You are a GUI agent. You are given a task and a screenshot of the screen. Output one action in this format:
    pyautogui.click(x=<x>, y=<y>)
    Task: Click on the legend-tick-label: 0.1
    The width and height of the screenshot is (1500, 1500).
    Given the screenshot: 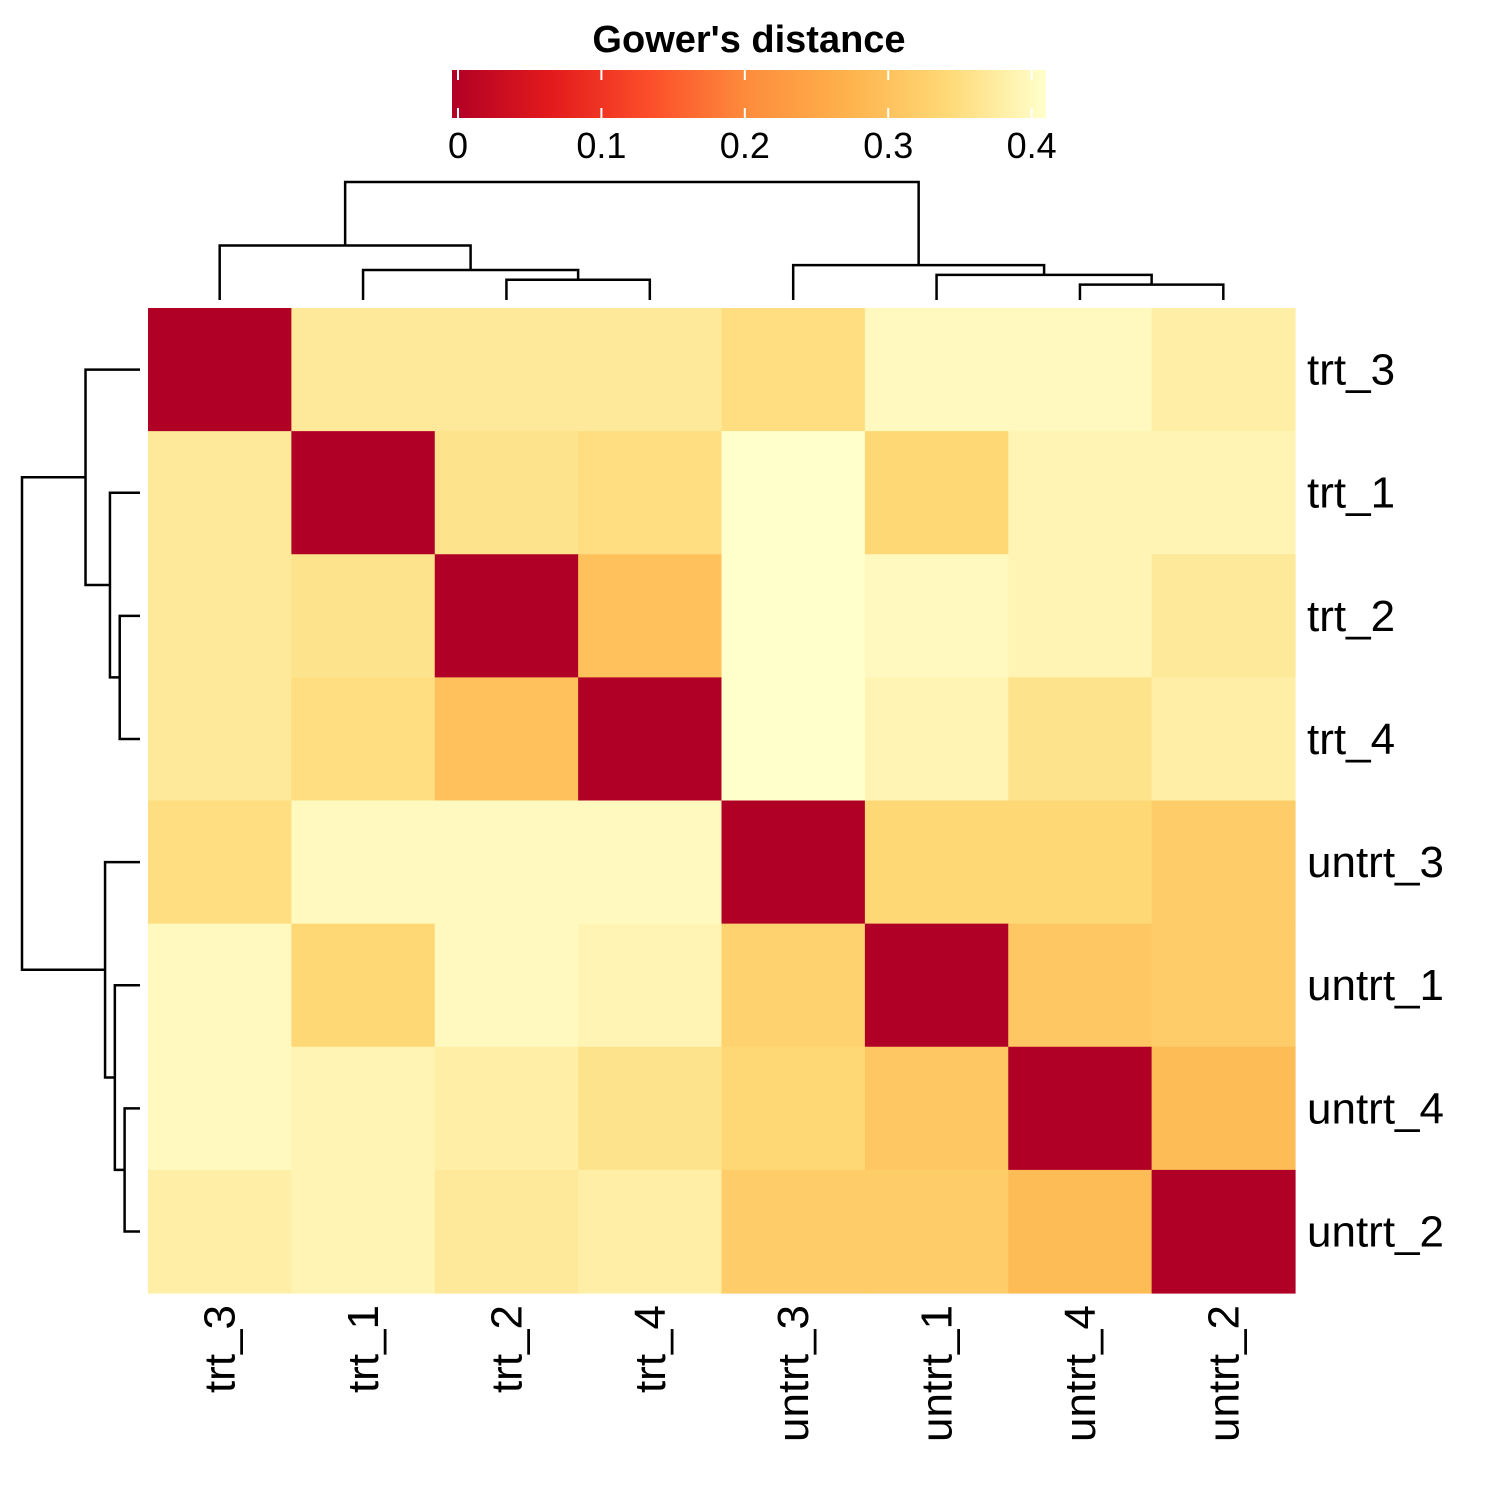 What is the action you would take?
    pyautogui.click(x=601, y=145)
    